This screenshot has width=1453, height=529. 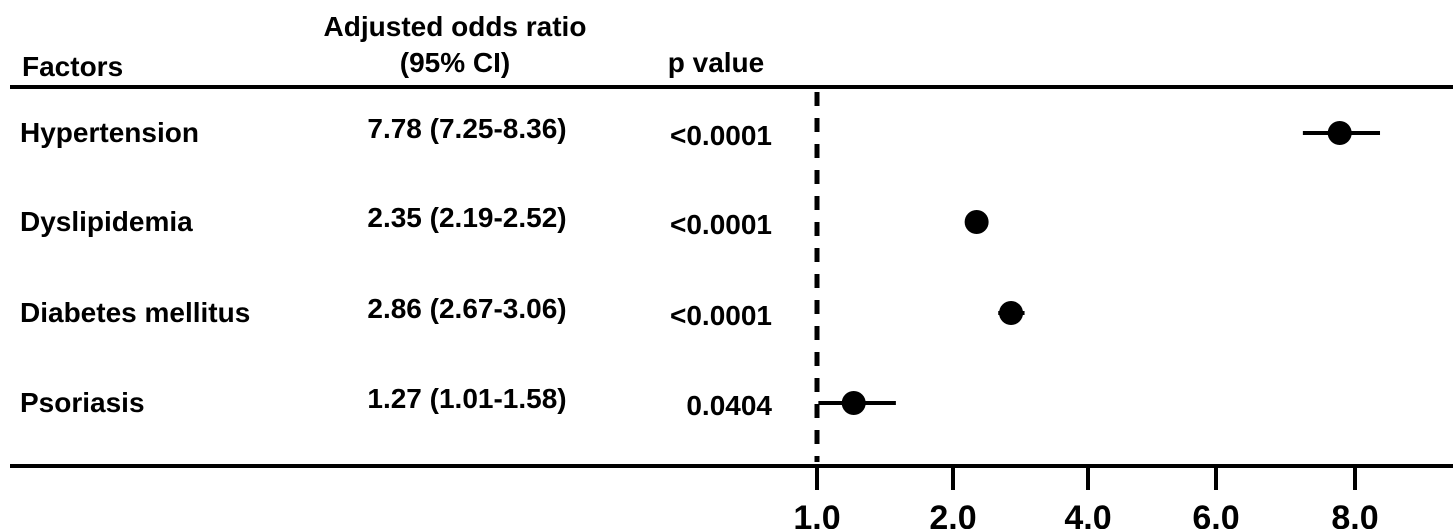 What do you see at coordinates (135, 312) in the screenshot?
I see `factor-label: Diabetes mellitus` at bounding box center [135, 312].